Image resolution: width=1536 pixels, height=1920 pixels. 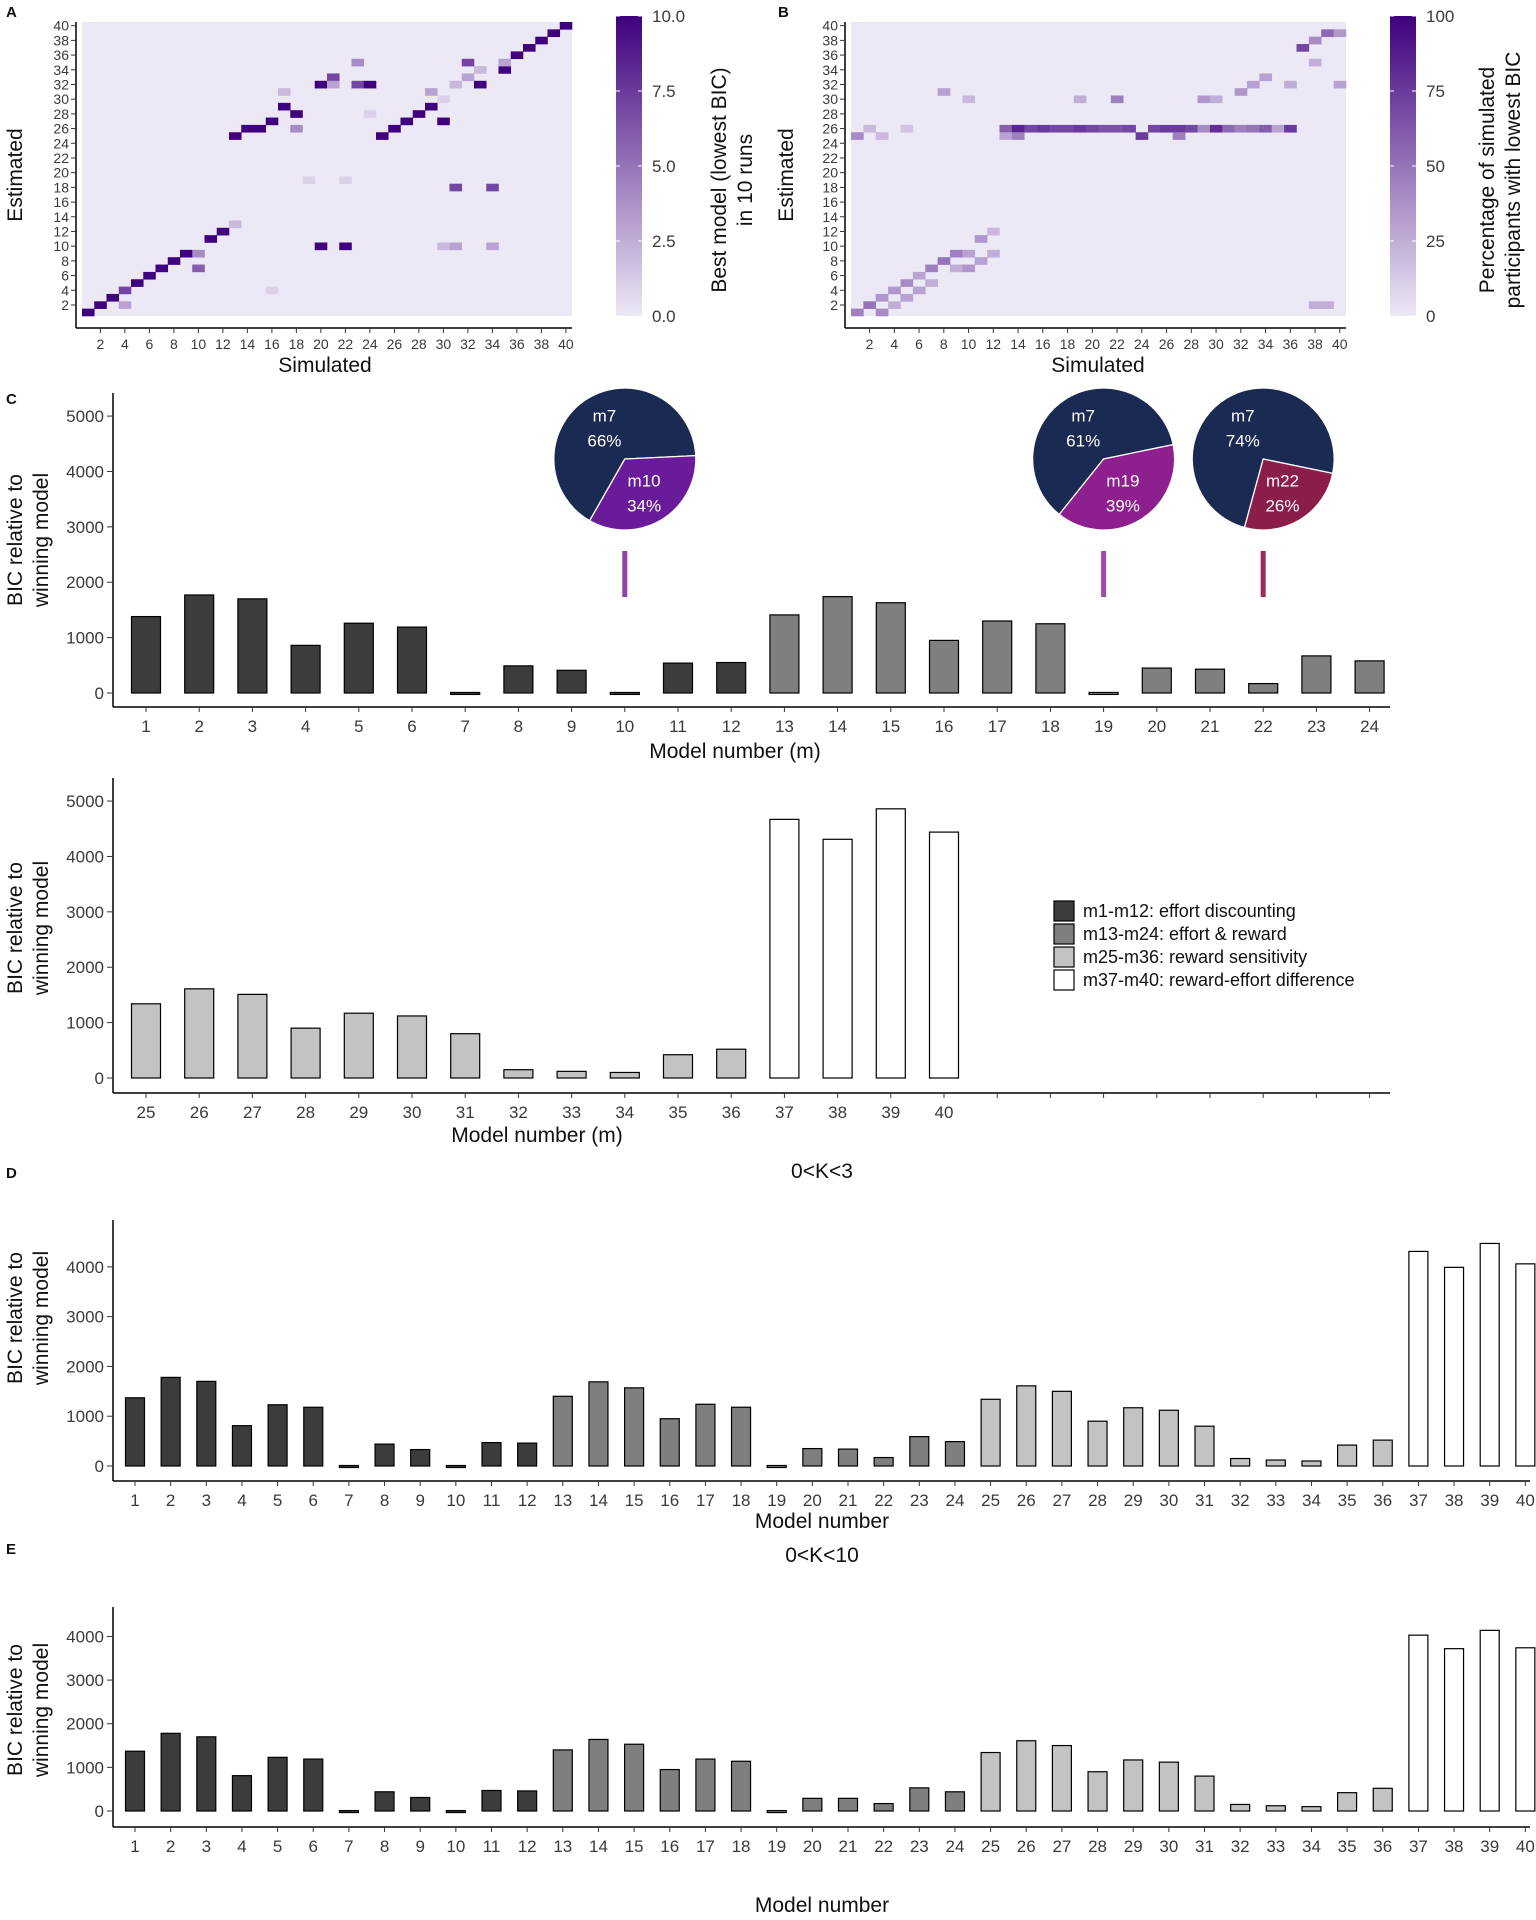 What do you see at coordinates (830, 231) in the screenshot?
I see `heatmap-b-y-tick-label: 12` at bounding box center [830, 231].